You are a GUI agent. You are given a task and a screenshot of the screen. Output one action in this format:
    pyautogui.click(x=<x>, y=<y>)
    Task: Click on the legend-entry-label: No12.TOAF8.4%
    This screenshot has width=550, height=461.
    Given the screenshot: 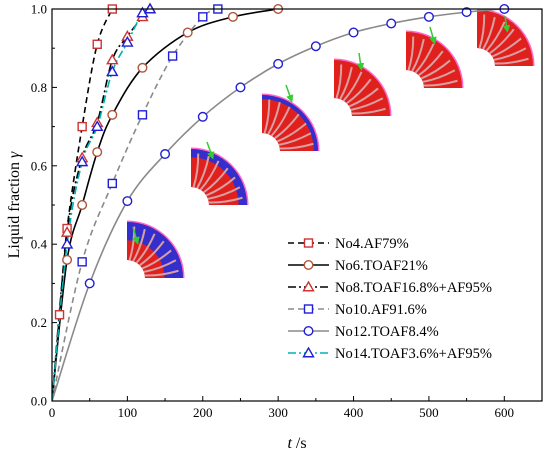 What is the action you would take?
    pyautogui.click(x=387, y=332)
    